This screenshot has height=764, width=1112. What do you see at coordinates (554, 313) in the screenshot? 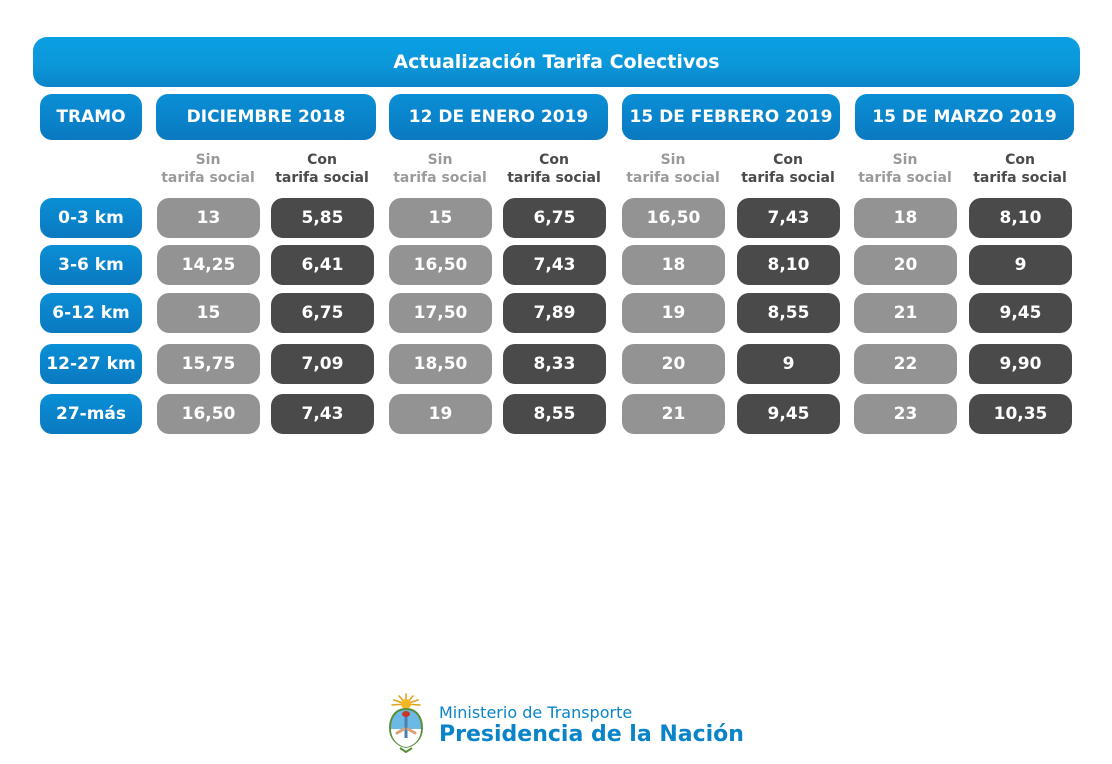
I see `fare-con-tarifa-social: 7,89` at bounding box center [554, 313].